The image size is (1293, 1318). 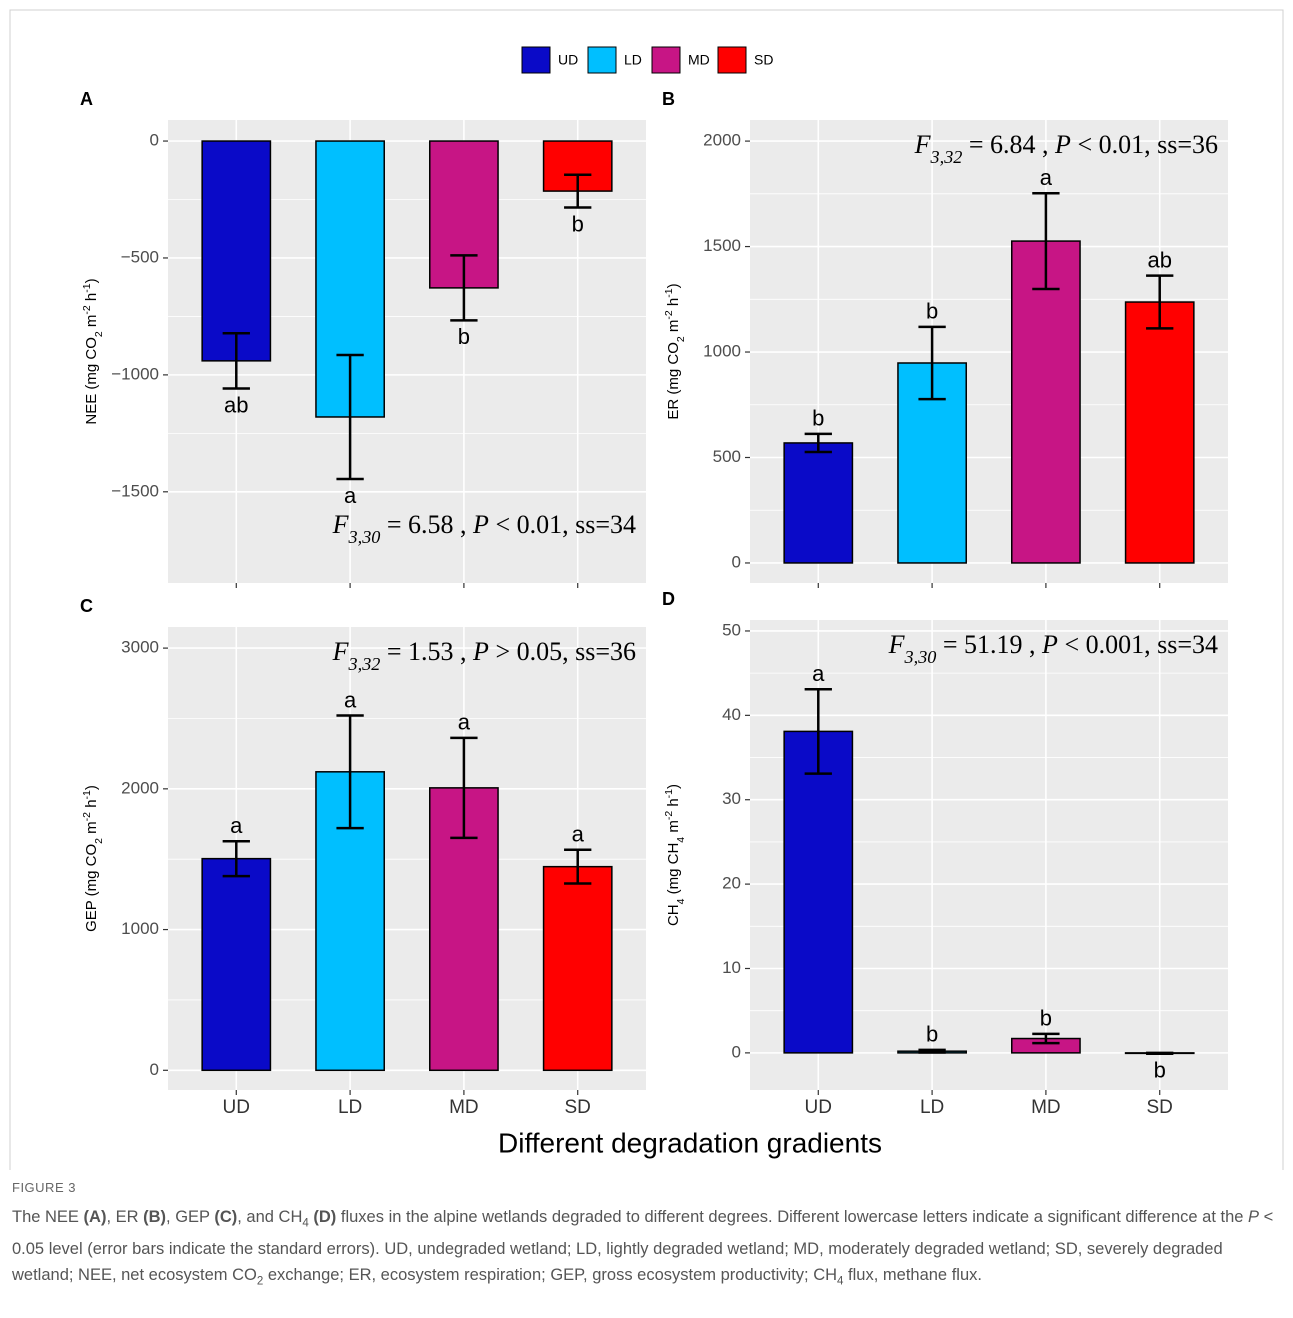 I want to click on panel-label: C, so click(x=86, y=606).